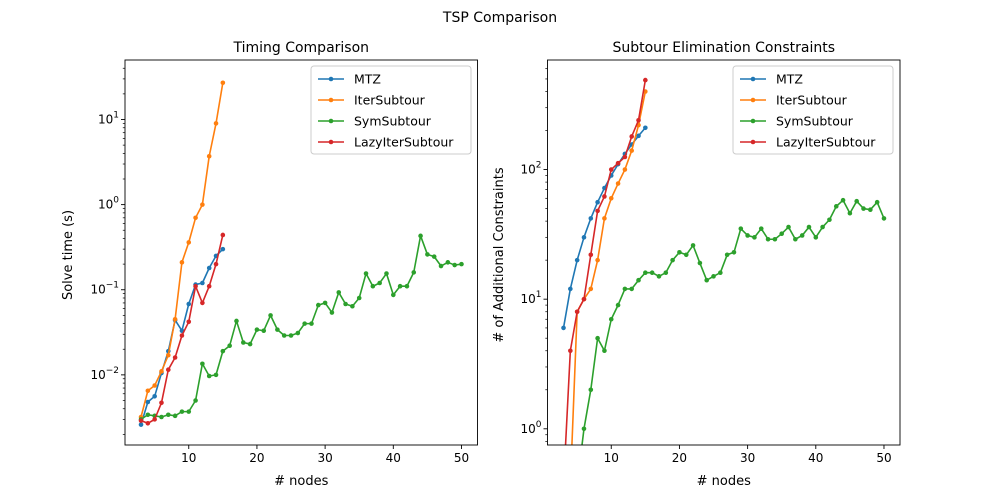 This screenshot has width=1000, height=500. I want to click on constraints-legend-marker-symsubtour, so click(753, 121).